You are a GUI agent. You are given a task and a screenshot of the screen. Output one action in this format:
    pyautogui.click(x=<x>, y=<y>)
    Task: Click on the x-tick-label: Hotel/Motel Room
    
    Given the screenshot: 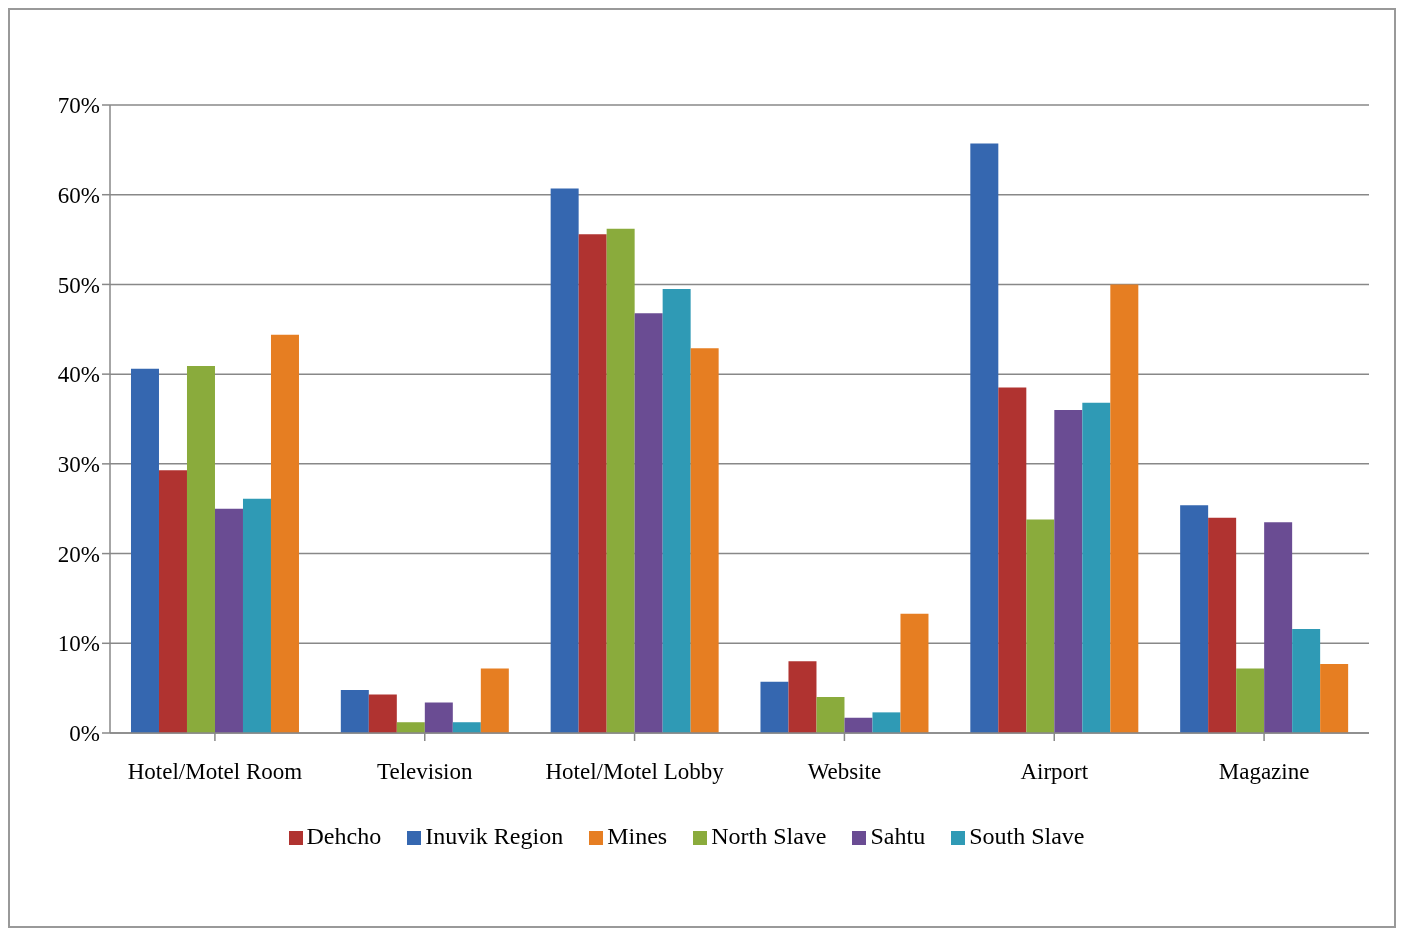 What is the action you would take?
    pyautogui.click(x=215, y=772)
    